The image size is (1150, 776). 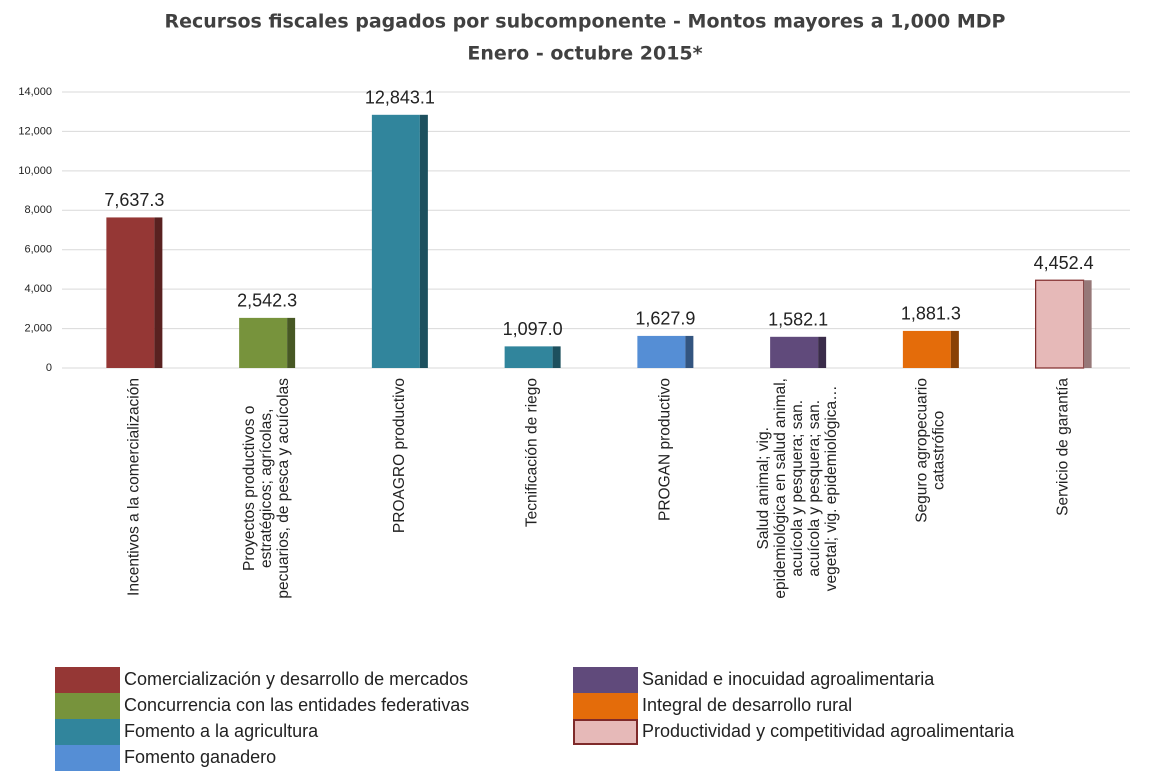 I want to click on y-tick-label: 10,000, so click(x=35, y=171).